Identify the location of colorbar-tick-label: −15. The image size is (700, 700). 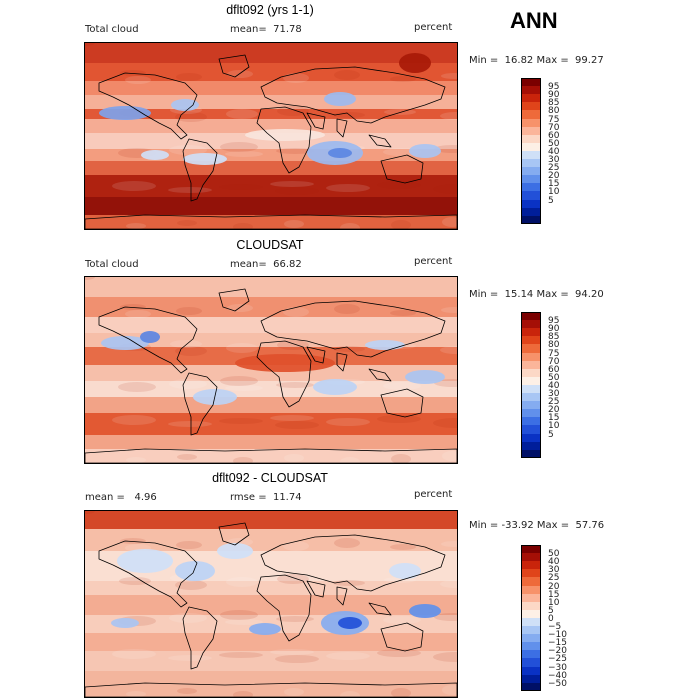
(557, 643).